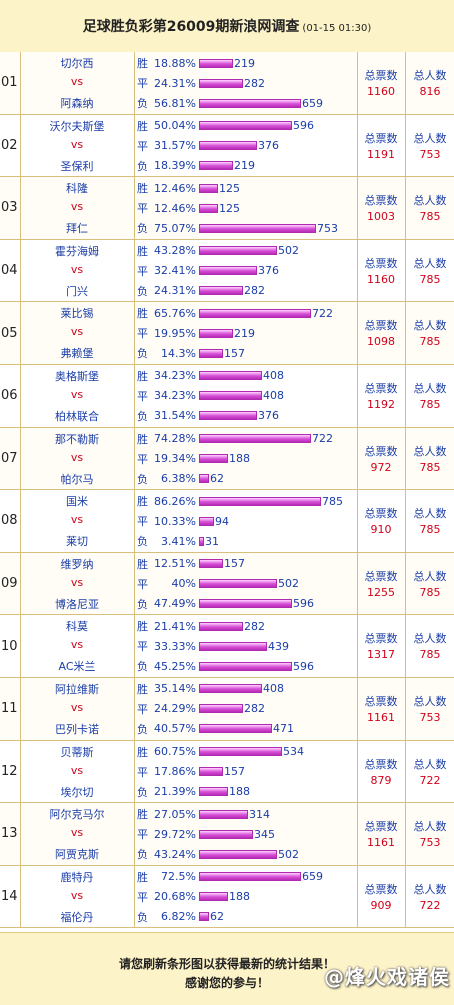  I want to click on odds-win-count: 534, so click(293, 752).